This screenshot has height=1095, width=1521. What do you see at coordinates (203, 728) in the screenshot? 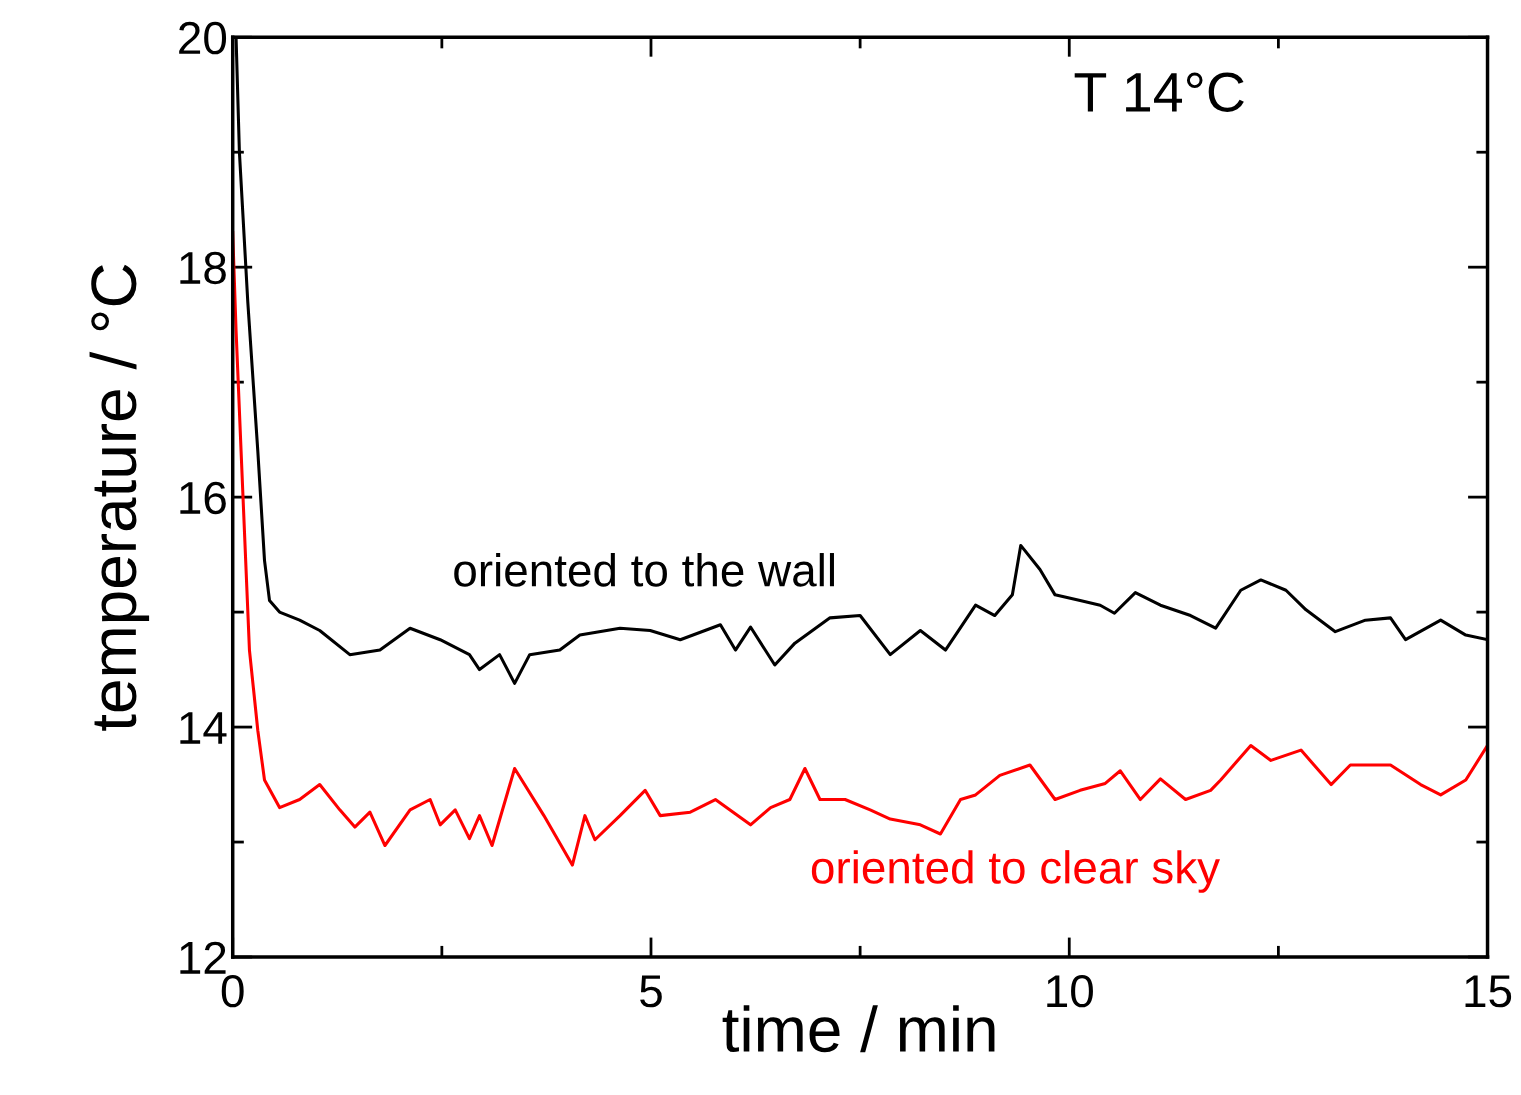
I see `y-tick-label: 14` at bounding box center [203, 728].